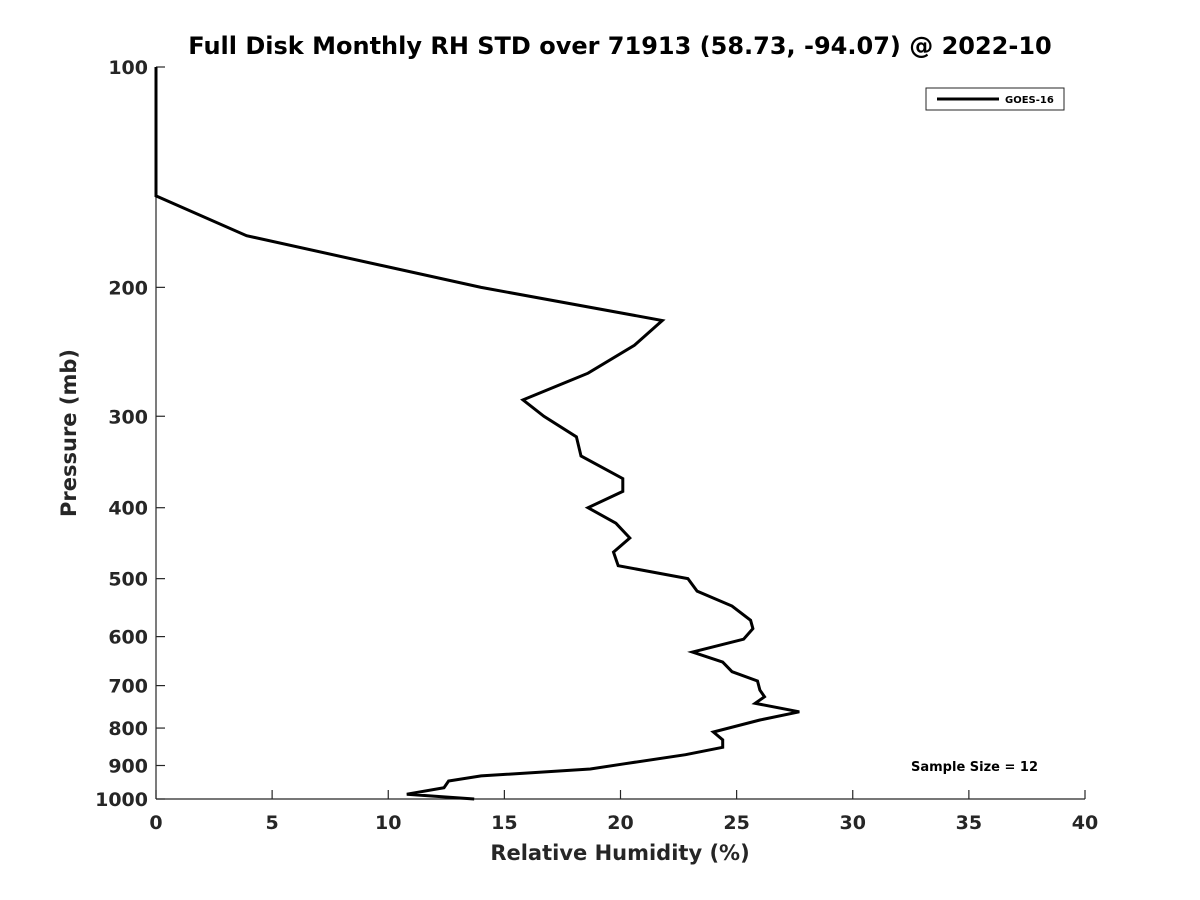 This screenshot has height=900, width=1200. Describe the element at coordinates (995, 99) in the screenshot. I see `legend: GOES-16` at that location.